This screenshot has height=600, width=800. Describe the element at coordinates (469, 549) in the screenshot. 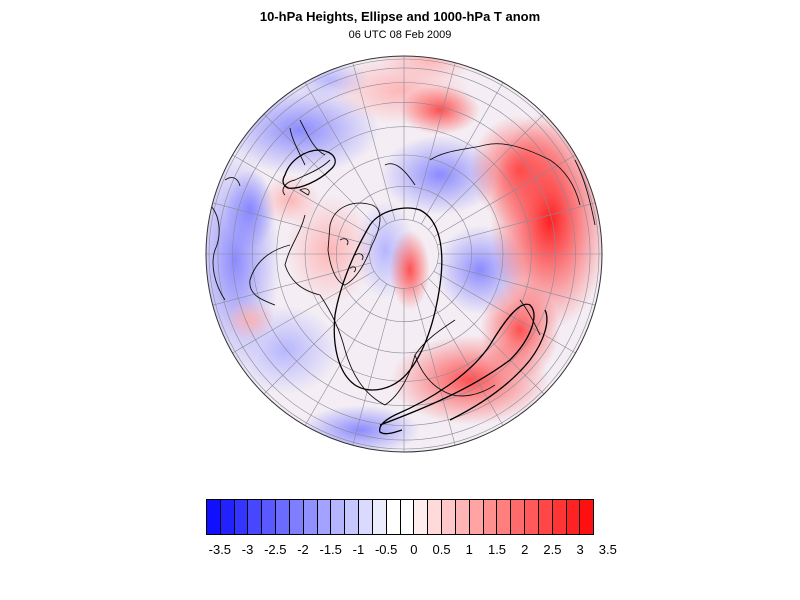

I see `colorbar-tick-label: 1` at that location.